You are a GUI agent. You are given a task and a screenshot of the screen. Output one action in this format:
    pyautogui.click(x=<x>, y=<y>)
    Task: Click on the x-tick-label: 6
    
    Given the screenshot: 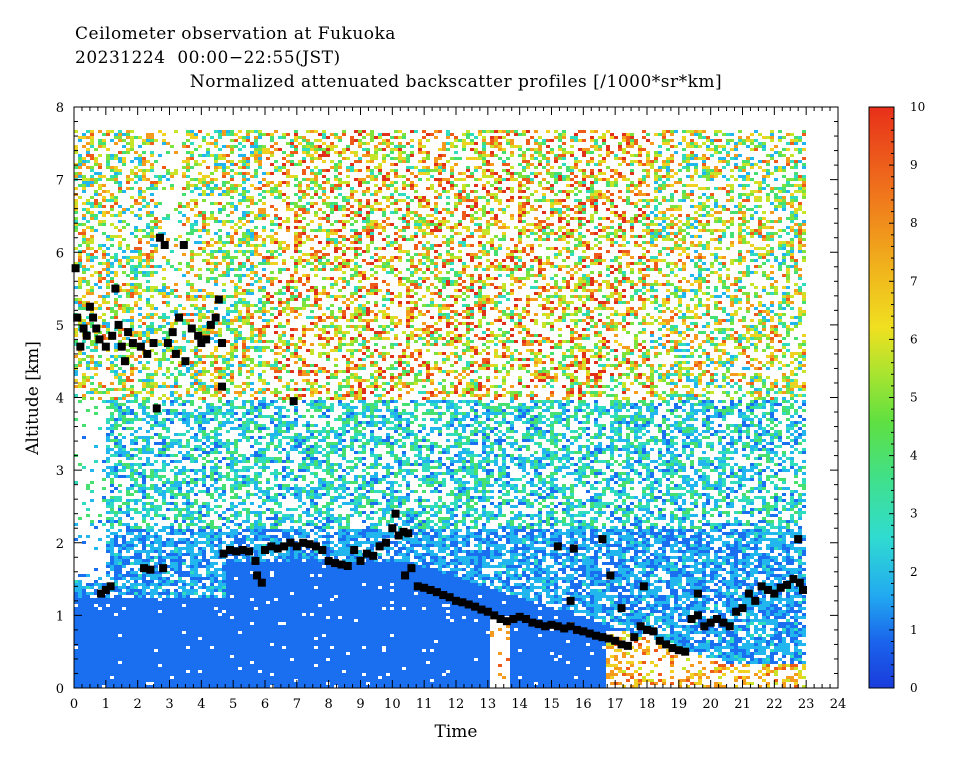 What is the action you would take?
    pyautogui.click(x=265, y=704)
    